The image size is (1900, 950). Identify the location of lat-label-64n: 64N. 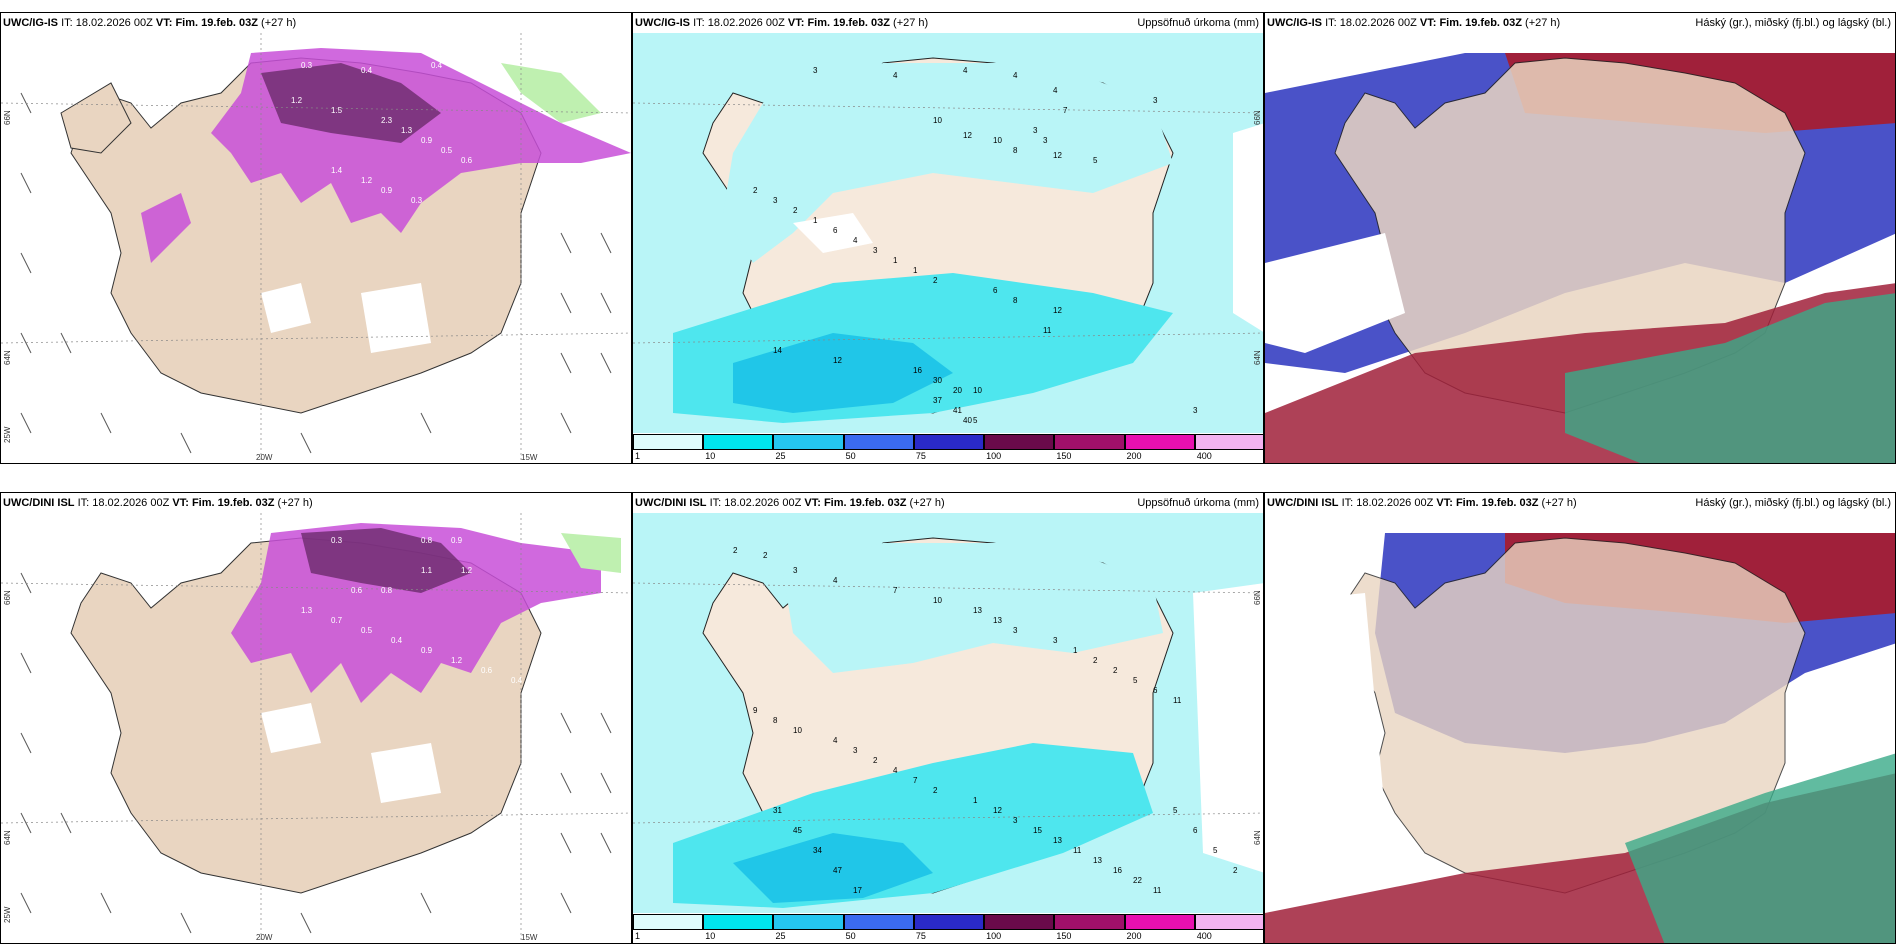
(7, 357).